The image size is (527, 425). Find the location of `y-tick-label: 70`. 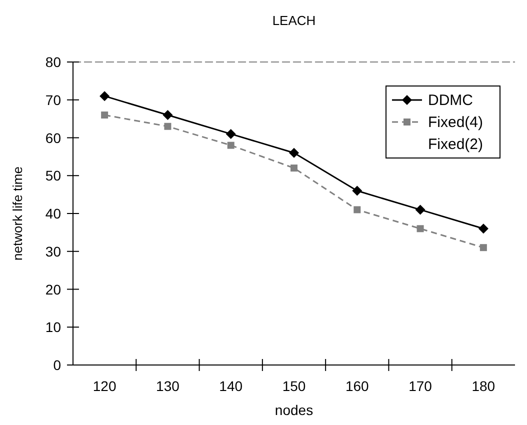

y-tick-label: 70 is located at coordinates (53, 100).